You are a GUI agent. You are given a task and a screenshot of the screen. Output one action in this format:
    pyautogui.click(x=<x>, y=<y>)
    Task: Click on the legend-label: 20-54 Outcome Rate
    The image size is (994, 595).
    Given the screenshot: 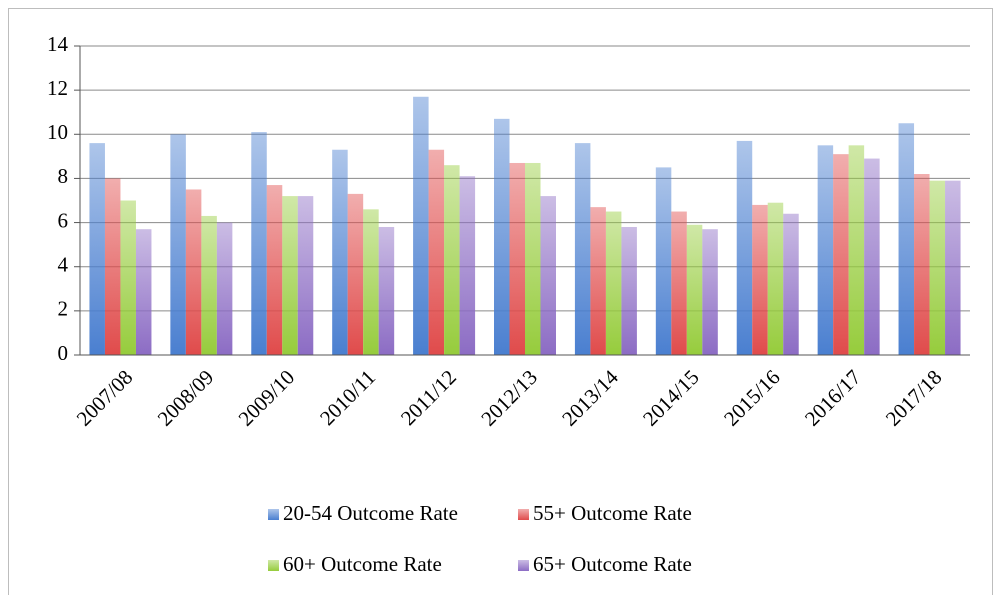 What is the action you would take?
    pyautogui.click(x=370, y=513)
    